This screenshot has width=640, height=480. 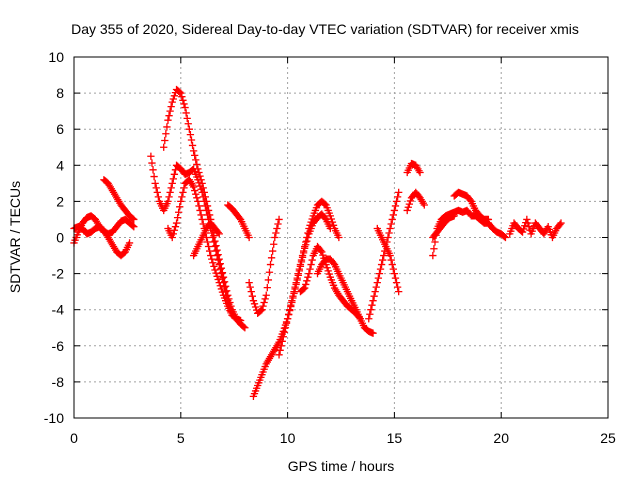 I want to click on y-tick-label: -10, so click(x=54, y=418).